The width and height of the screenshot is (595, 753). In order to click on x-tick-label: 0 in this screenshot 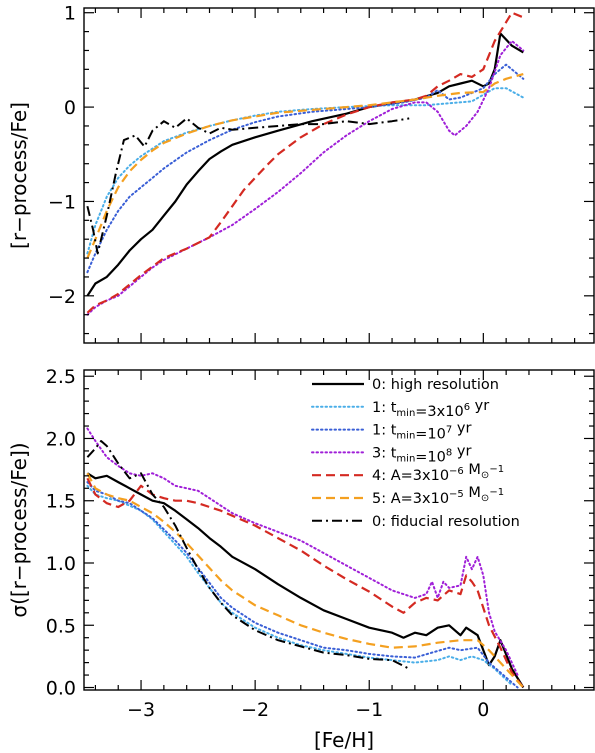, I will do `click(483, 710)`.